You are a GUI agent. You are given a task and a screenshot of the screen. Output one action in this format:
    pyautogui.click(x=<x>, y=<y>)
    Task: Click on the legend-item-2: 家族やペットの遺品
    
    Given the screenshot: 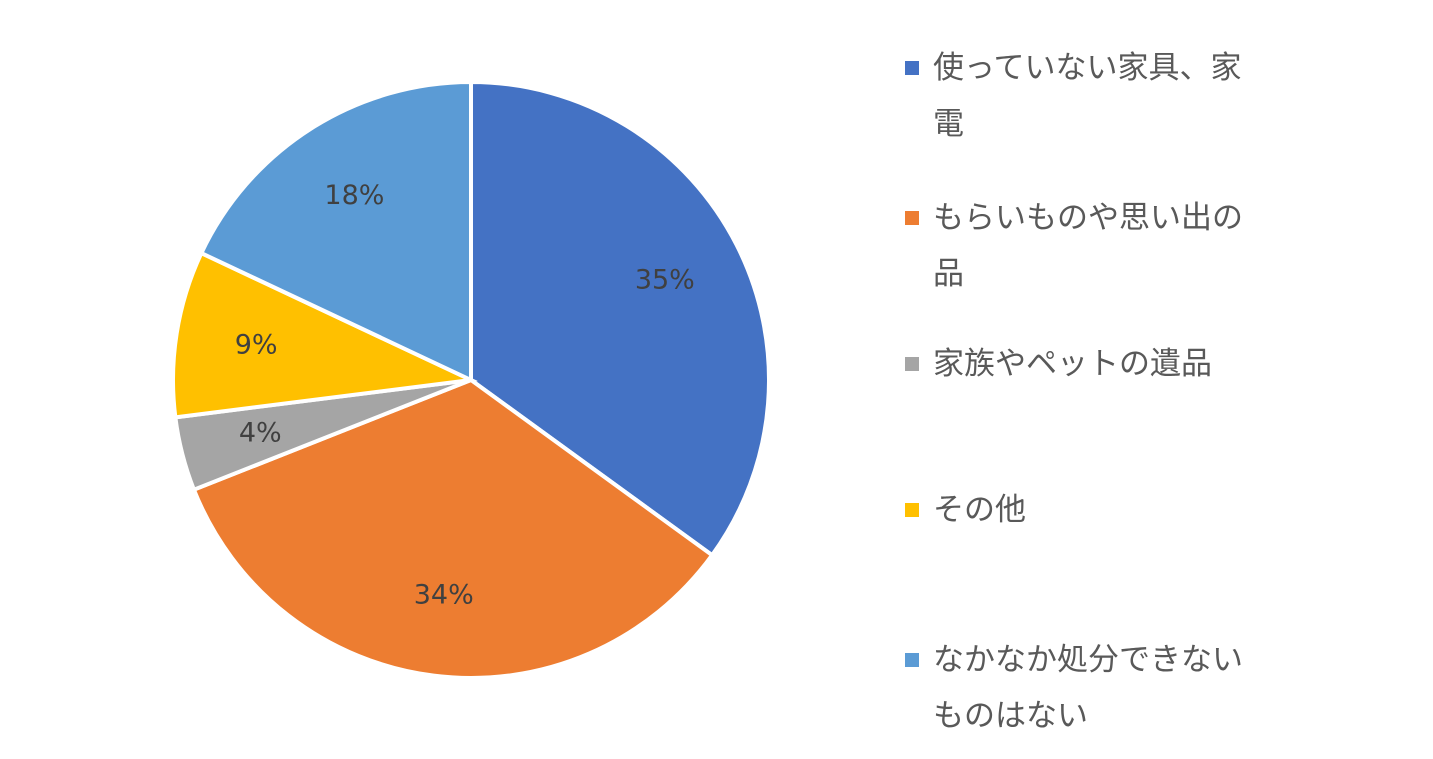 What is the action you would take?
    pyautogui.click(x=1085, y=364)
    